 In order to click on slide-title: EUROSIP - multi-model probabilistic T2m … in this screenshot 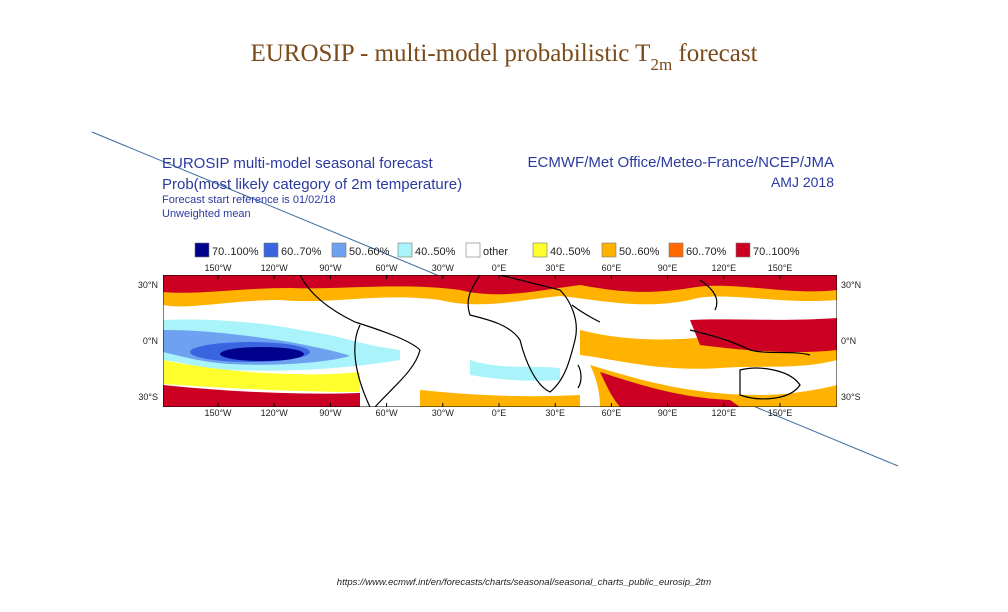, I will do `click(503, 57)`.